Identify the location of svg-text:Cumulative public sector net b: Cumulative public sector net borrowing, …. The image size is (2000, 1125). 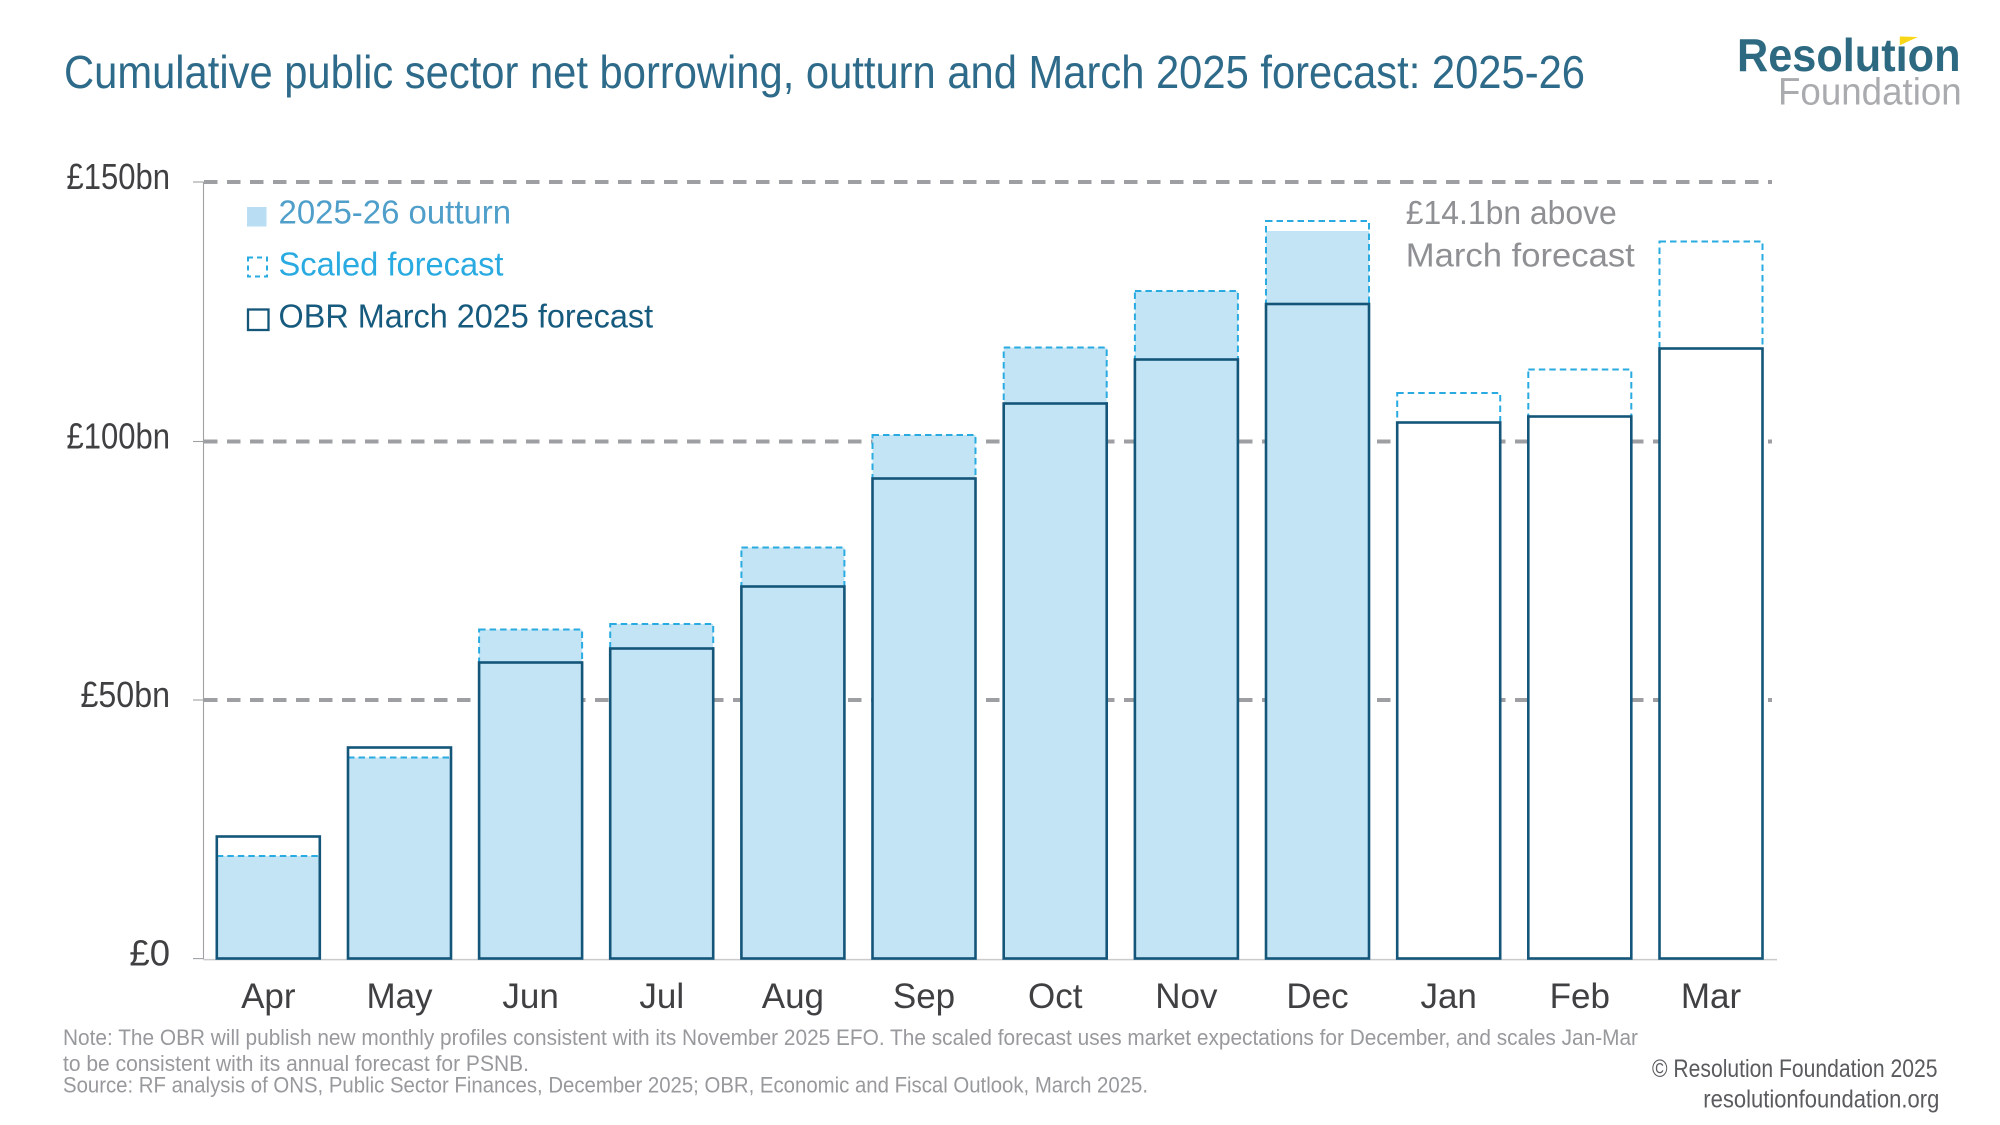
(824, 72).